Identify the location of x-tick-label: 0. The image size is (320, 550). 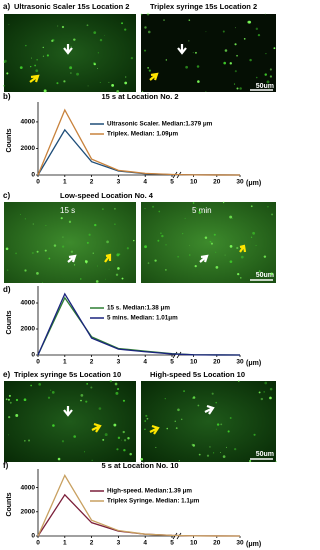
(38, 362).